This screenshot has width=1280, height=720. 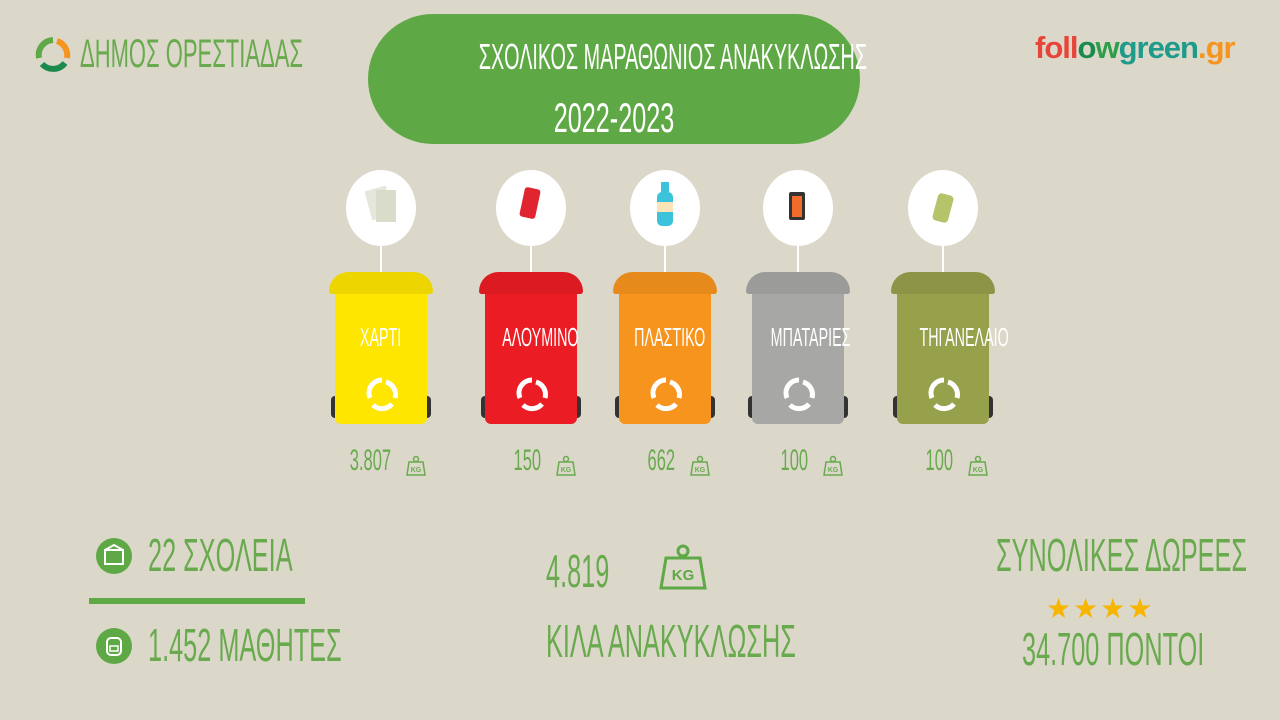 What do you see at coordinates (578, 571) in the screenshot?
I see `total-kg: 4.819` at bounding box center [578, 571].